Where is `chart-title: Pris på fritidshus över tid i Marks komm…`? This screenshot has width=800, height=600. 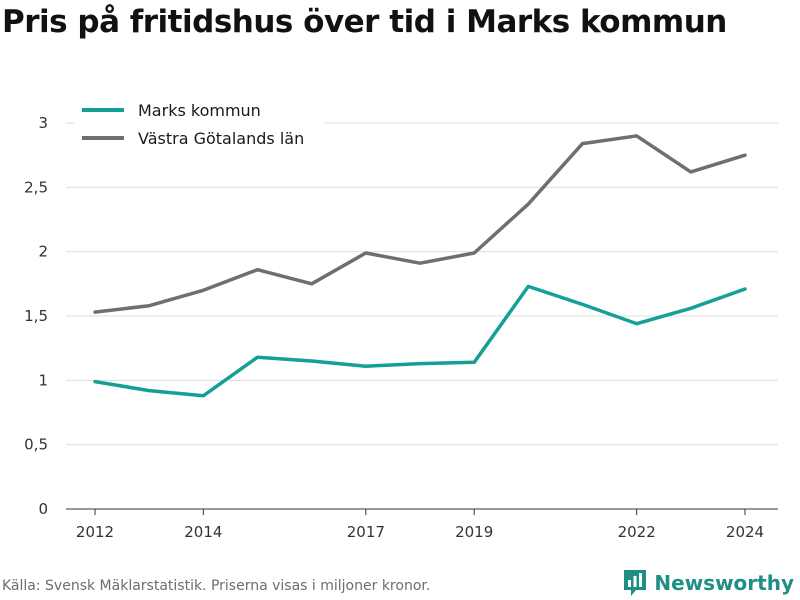
chart-title: Pris på fritidshus över tid i Marks komm… is located at coordinates (364, 22).